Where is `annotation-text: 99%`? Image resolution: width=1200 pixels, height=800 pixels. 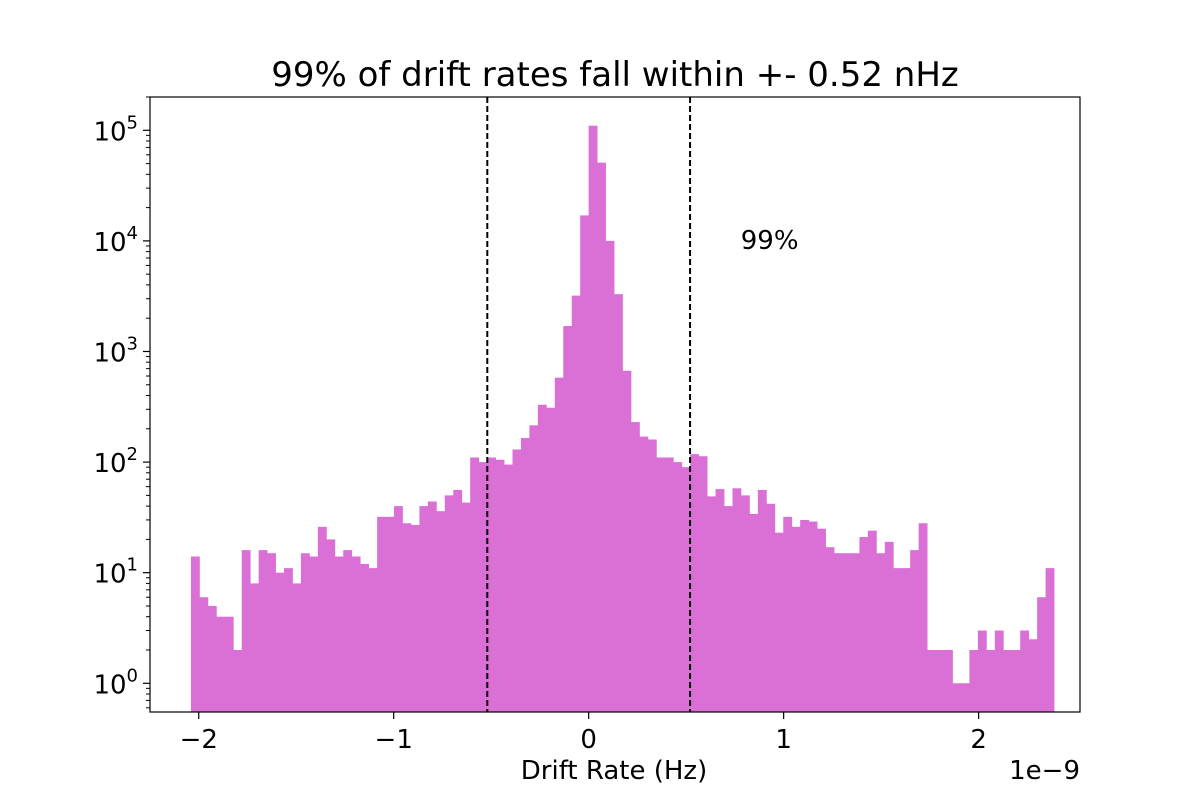
annotation-text: 99% is located at coordinates (770, 241).